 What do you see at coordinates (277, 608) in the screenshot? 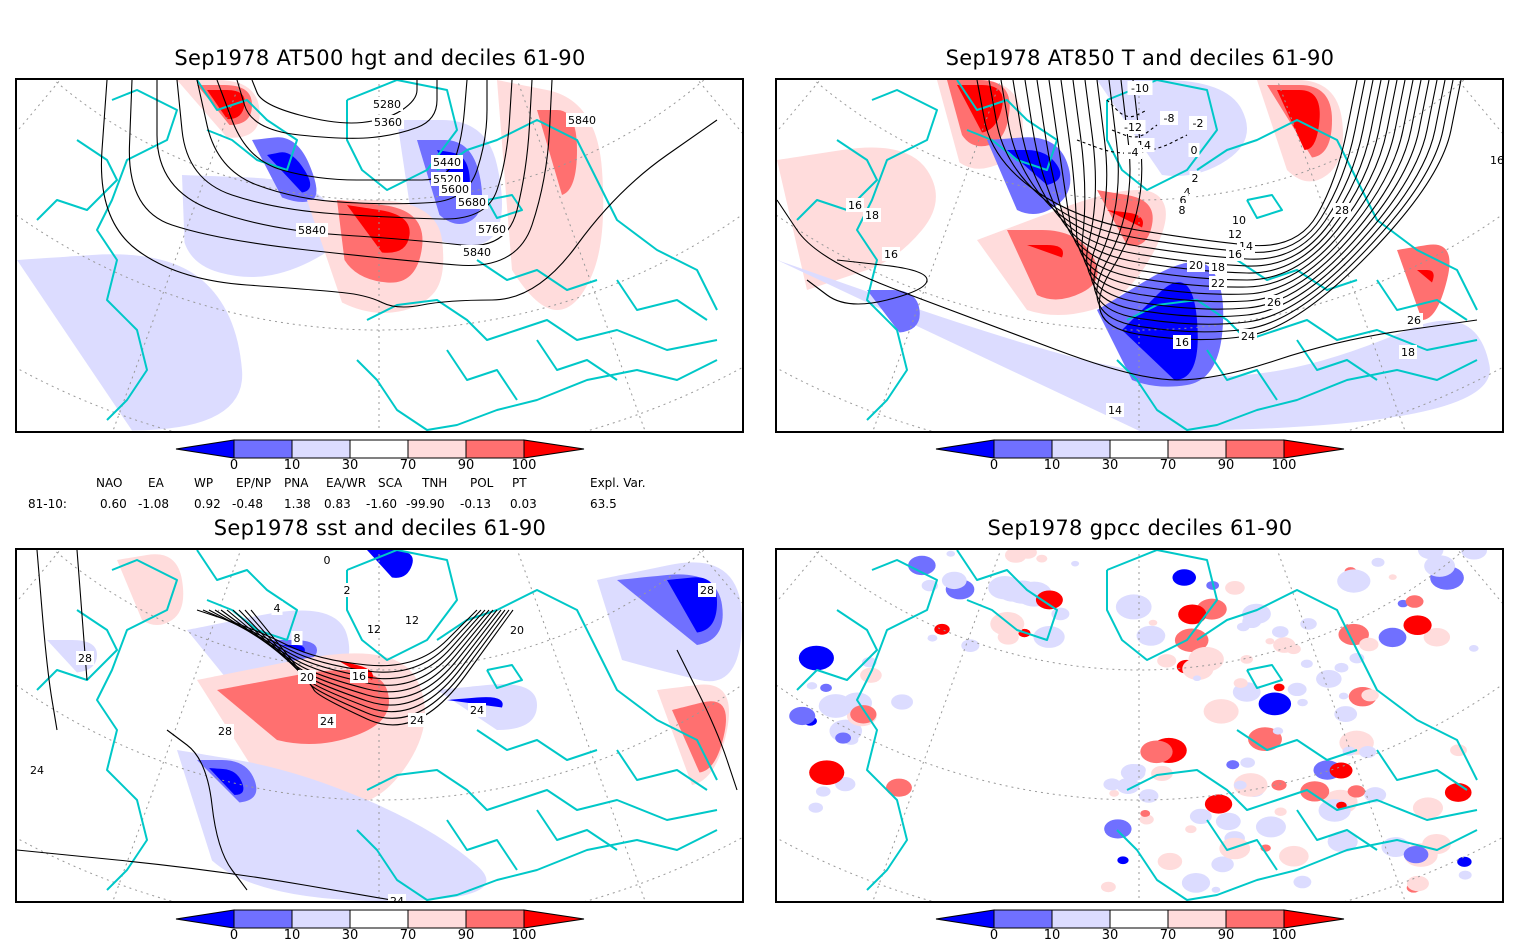
I see `svg-text: 4` at bounding box center [277, 608].